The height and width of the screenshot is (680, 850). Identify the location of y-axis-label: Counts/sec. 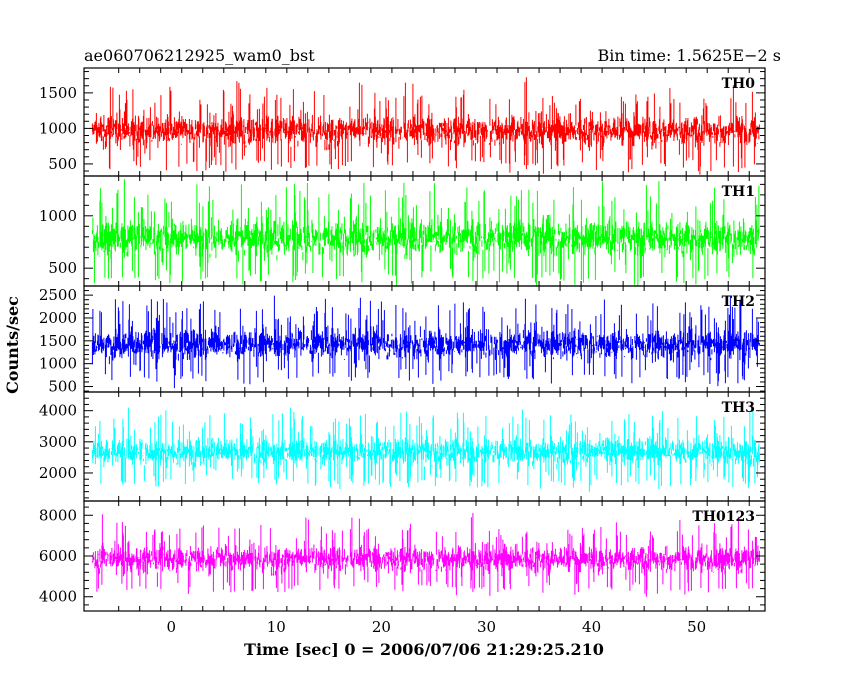
(12, 345).